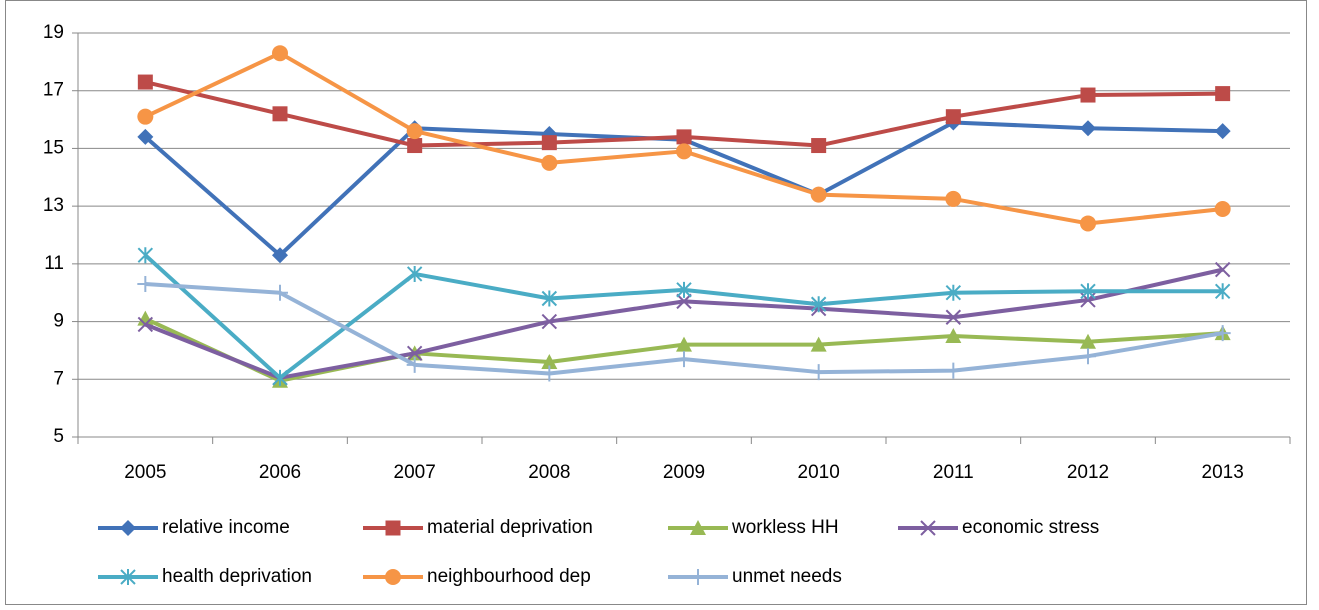 This screenshot has width=1319, height=610. I want to click on legend-label: health deprivation, so click(237, 576).